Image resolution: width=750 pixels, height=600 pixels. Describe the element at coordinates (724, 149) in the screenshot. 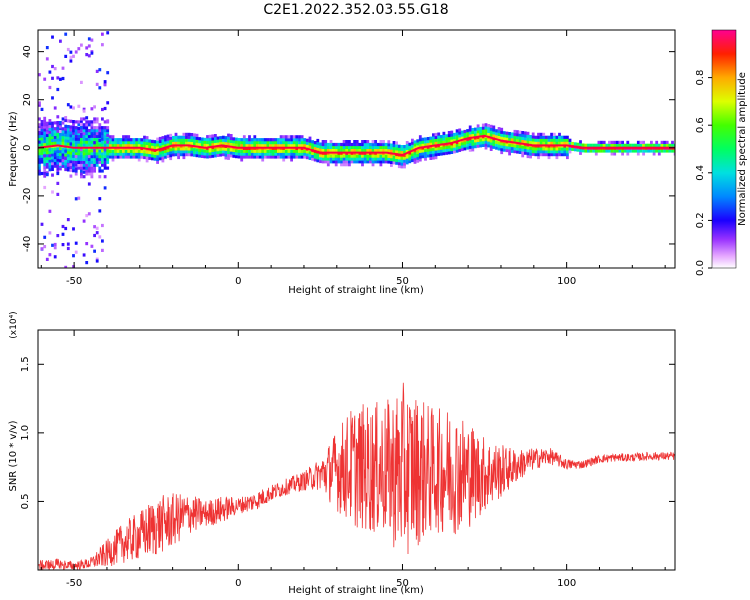

I see `colorbar-gradient` at that location.